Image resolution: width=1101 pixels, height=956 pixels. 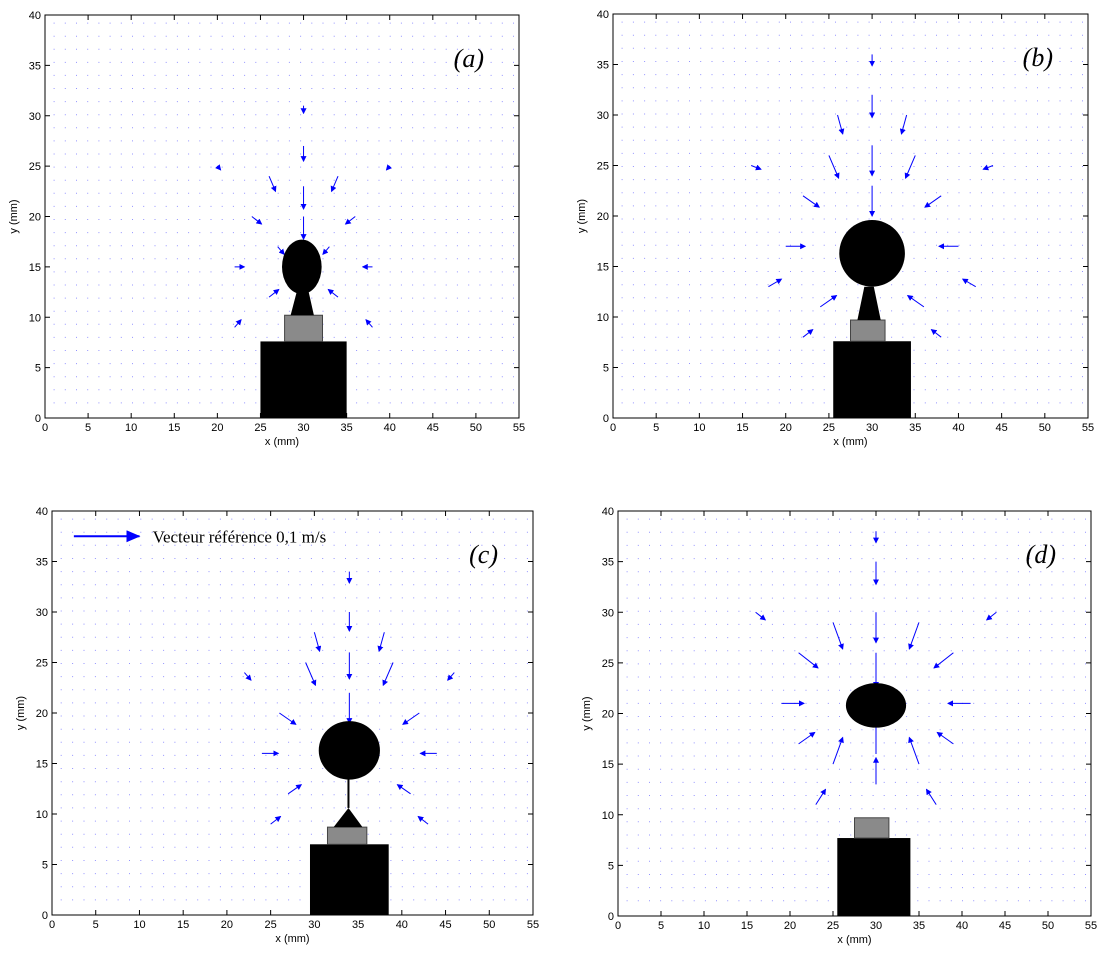 What do you see at coordinates (476, 428) in the screenshot?
I see `x-tick-label: 50` at bounding box center [476, 428].